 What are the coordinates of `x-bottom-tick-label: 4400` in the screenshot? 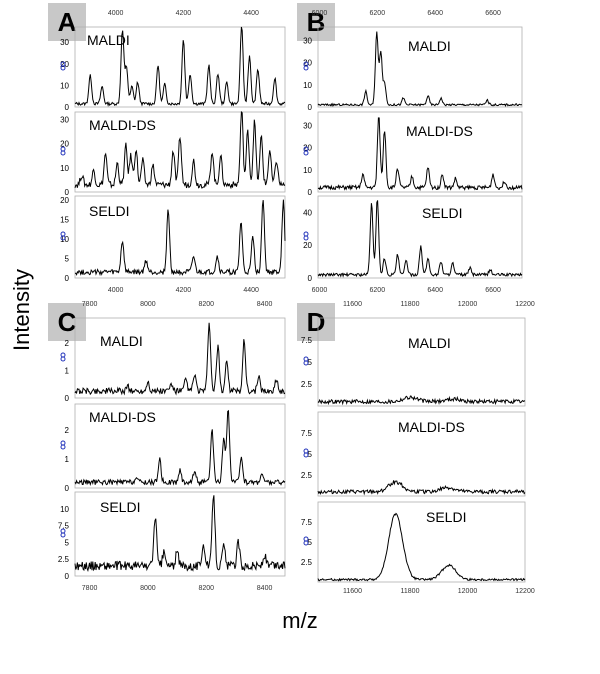 It's located at (251, 290).